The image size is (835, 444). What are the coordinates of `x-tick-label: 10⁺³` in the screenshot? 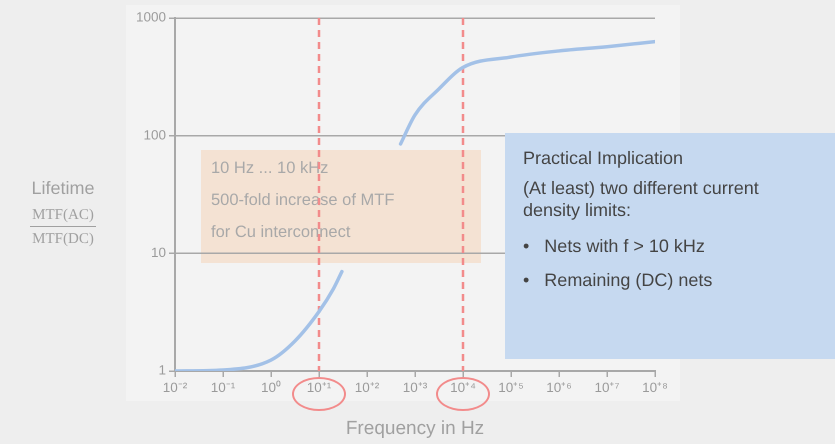 It's located at (415, 387).